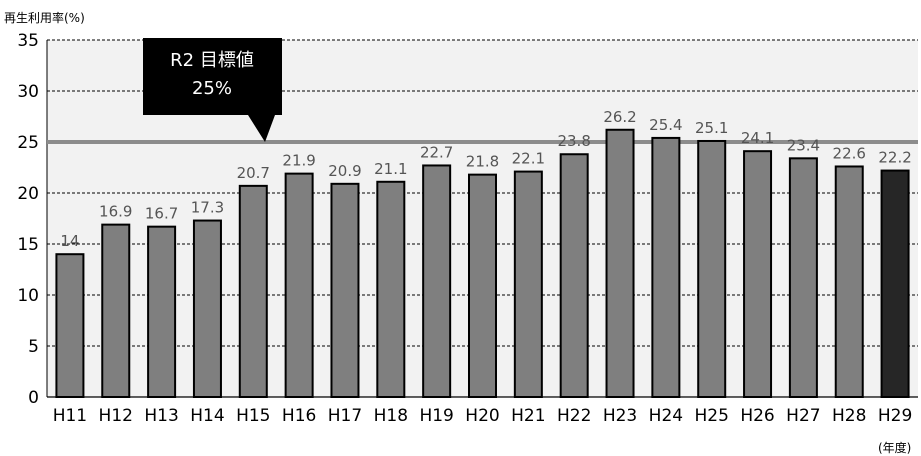  What do you see at coordinates (33, 398) in the screenshot?
I see `y-tick-label: 0` at bounding box center [33, 398].